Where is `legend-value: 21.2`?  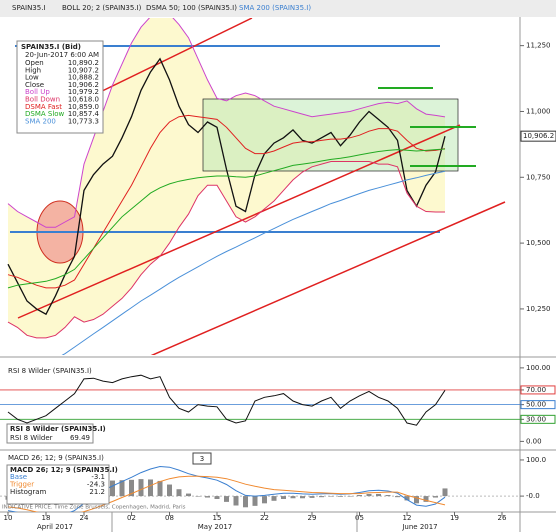 legend-value: 21.2 is located at coordinates (97, 492).